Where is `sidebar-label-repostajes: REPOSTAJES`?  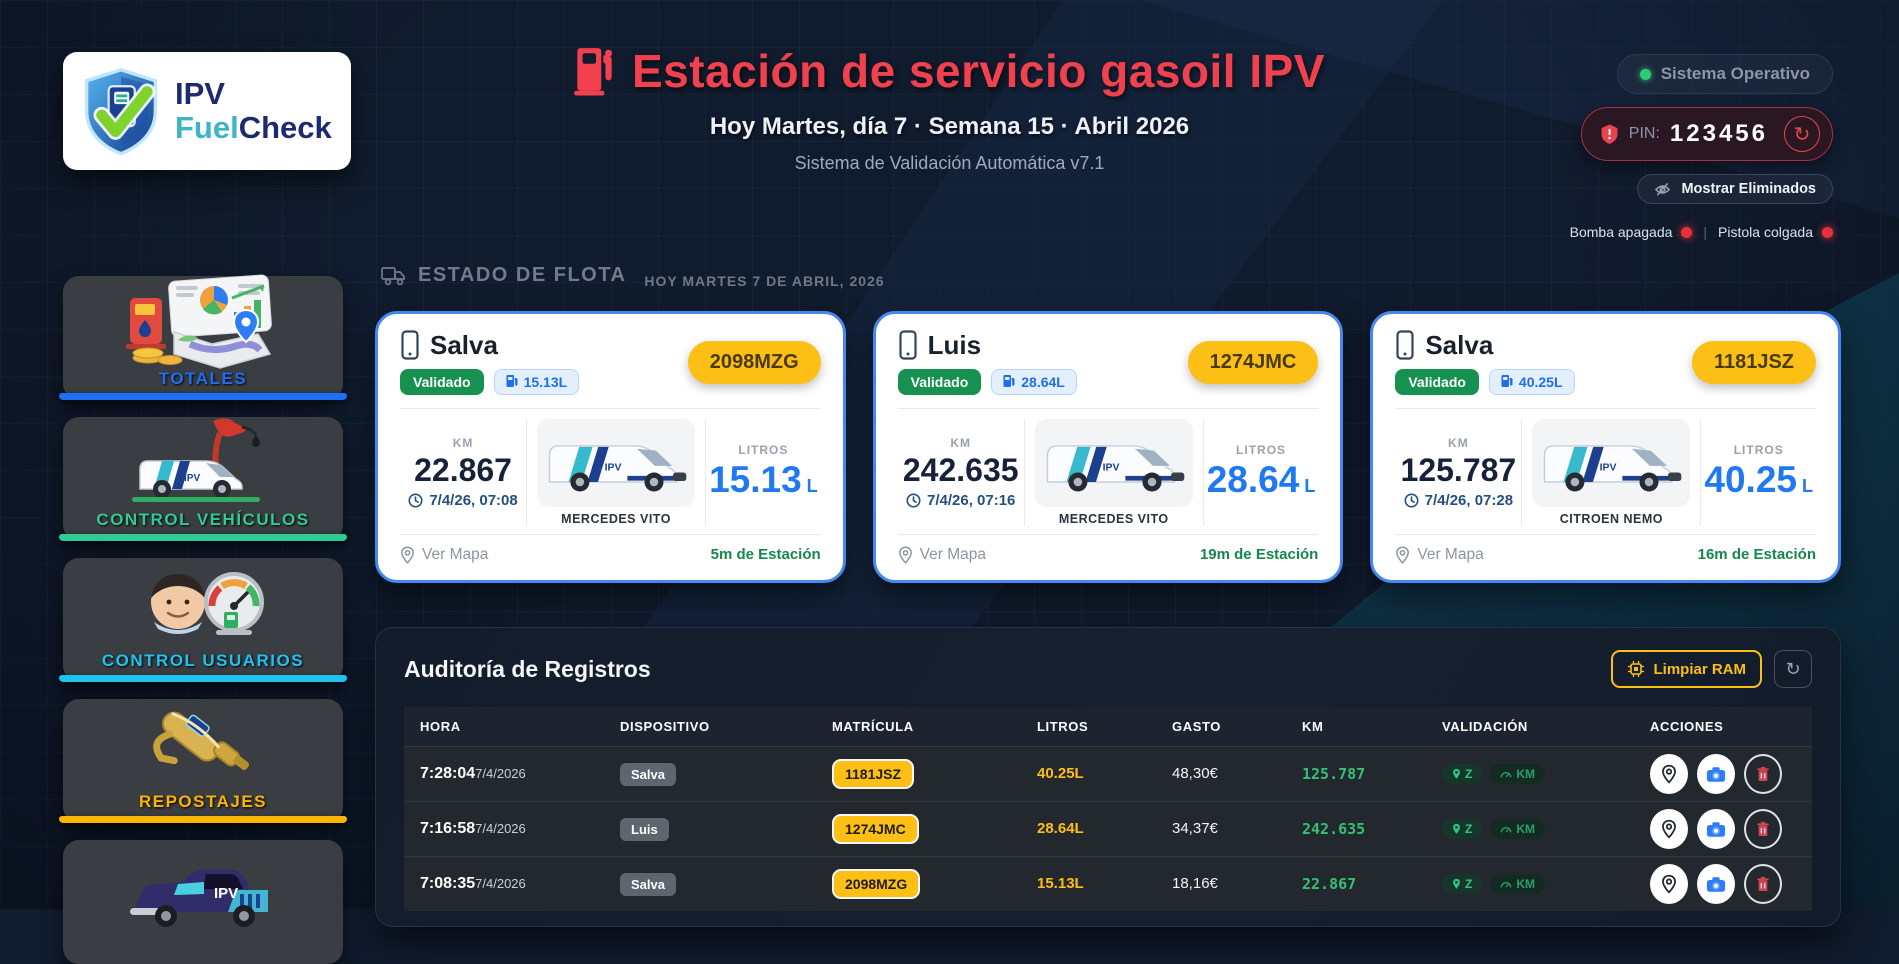
sidebar-label-repostajes: REPOSTAJES is located at coordinates (203, 801).